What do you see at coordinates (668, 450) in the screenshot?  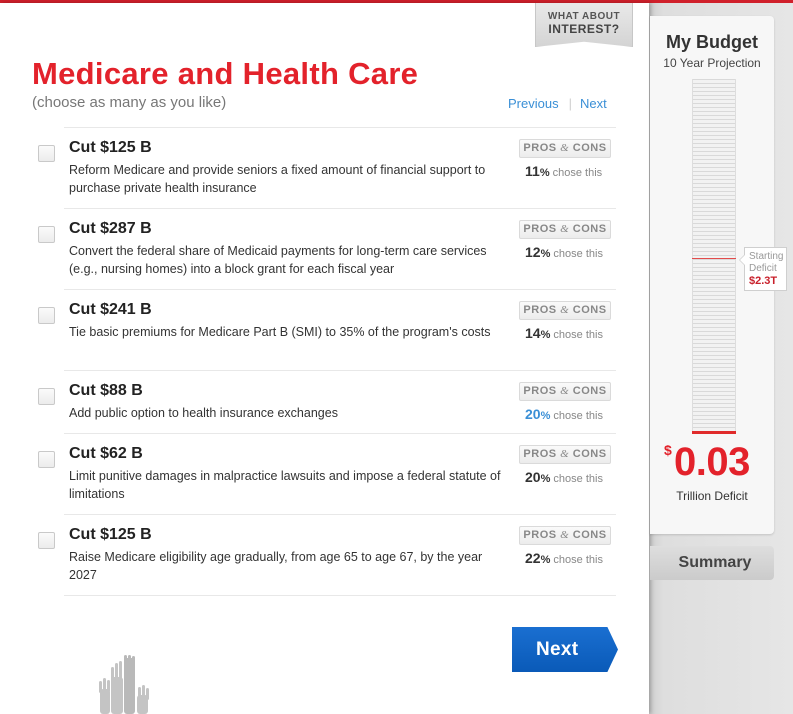 I see `currency-symbol: $` at bounding box center [668, 450].